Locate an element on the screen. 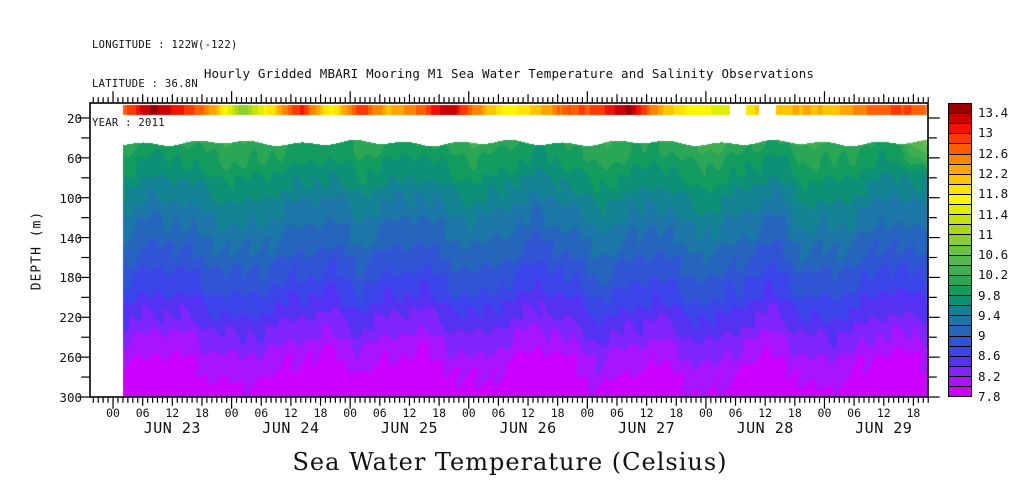  header-year: YEAR : 2011 is located at coordinates (128, 123).